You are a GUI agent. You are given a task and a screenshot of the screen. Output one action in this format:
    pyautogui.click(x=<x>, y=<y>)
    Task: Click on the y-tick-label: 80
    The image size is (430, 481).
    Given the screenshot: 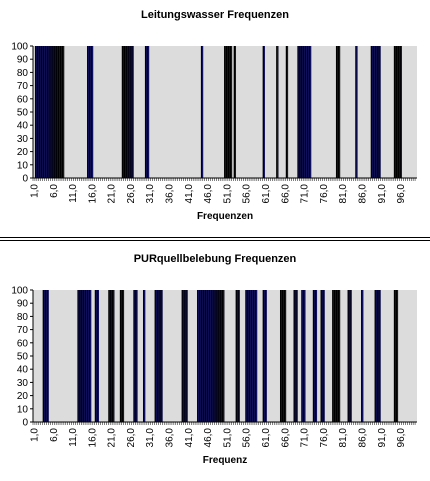 What is the action you would take?
    pyautogui.click(x=23, y=73)
    